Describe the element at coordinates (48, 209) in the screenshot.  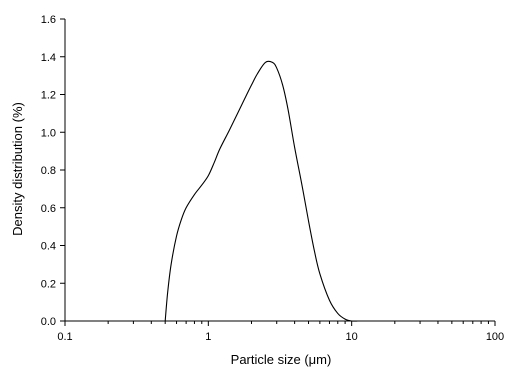
I see `y-tick-label: 0.6` at that location.